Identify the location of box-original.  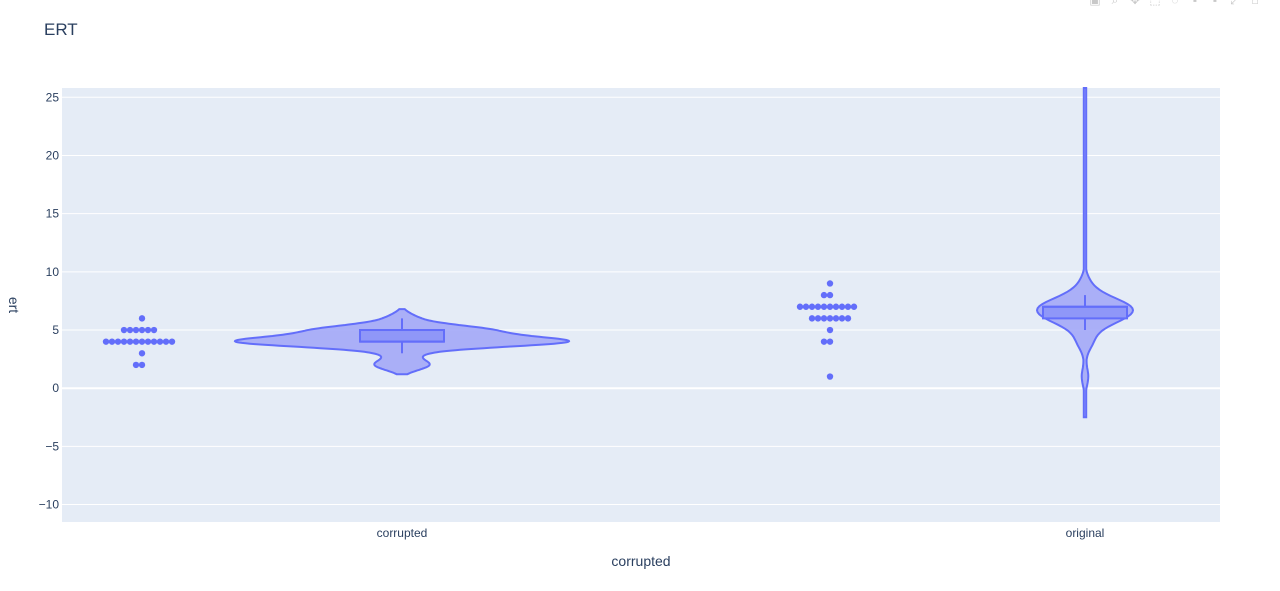
(1085, 312).